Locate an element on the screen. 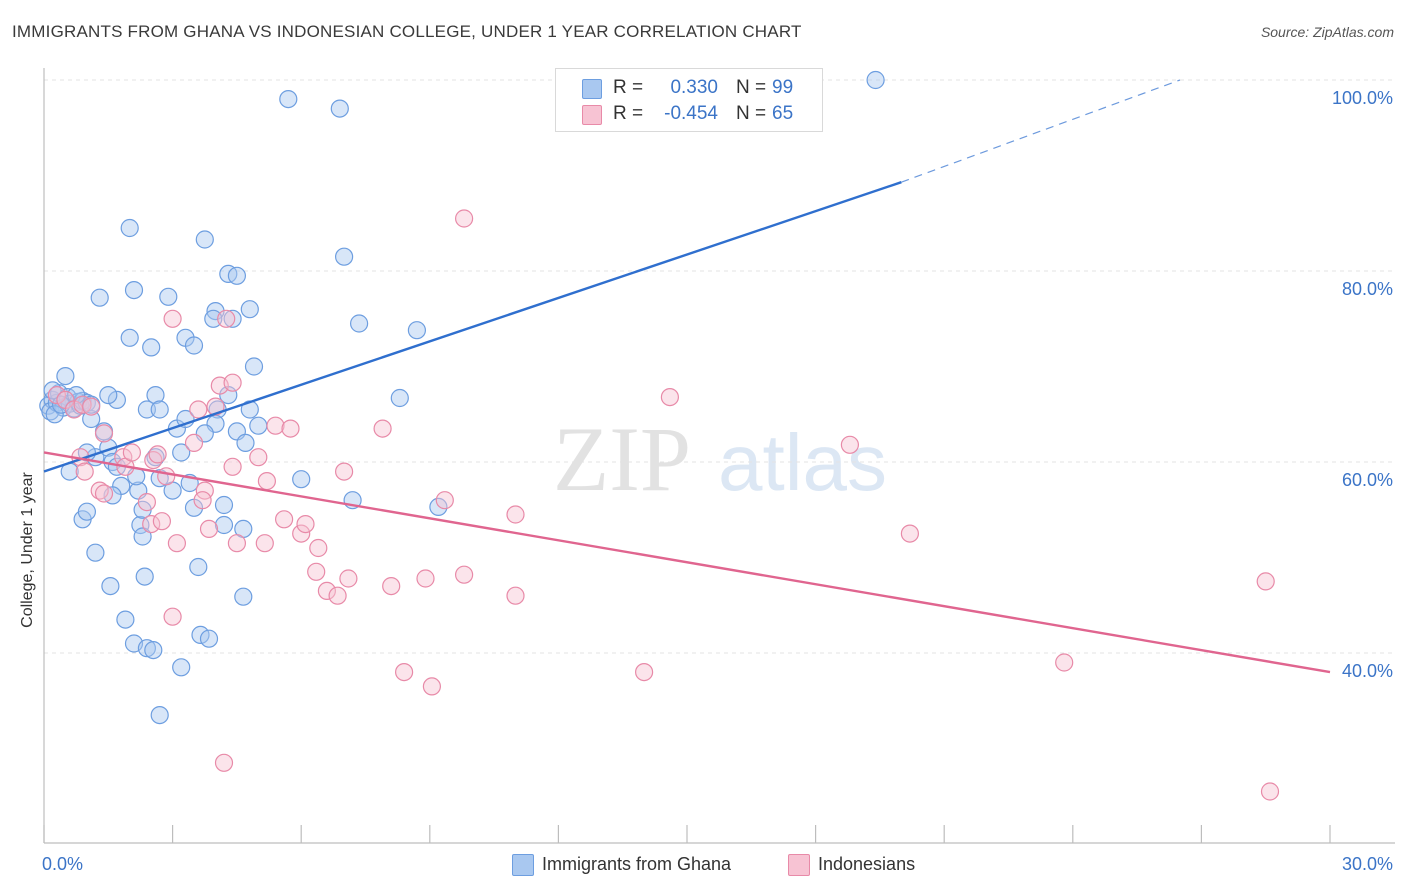  legend-swatch-indonesians is located at coordinates (799, 865).